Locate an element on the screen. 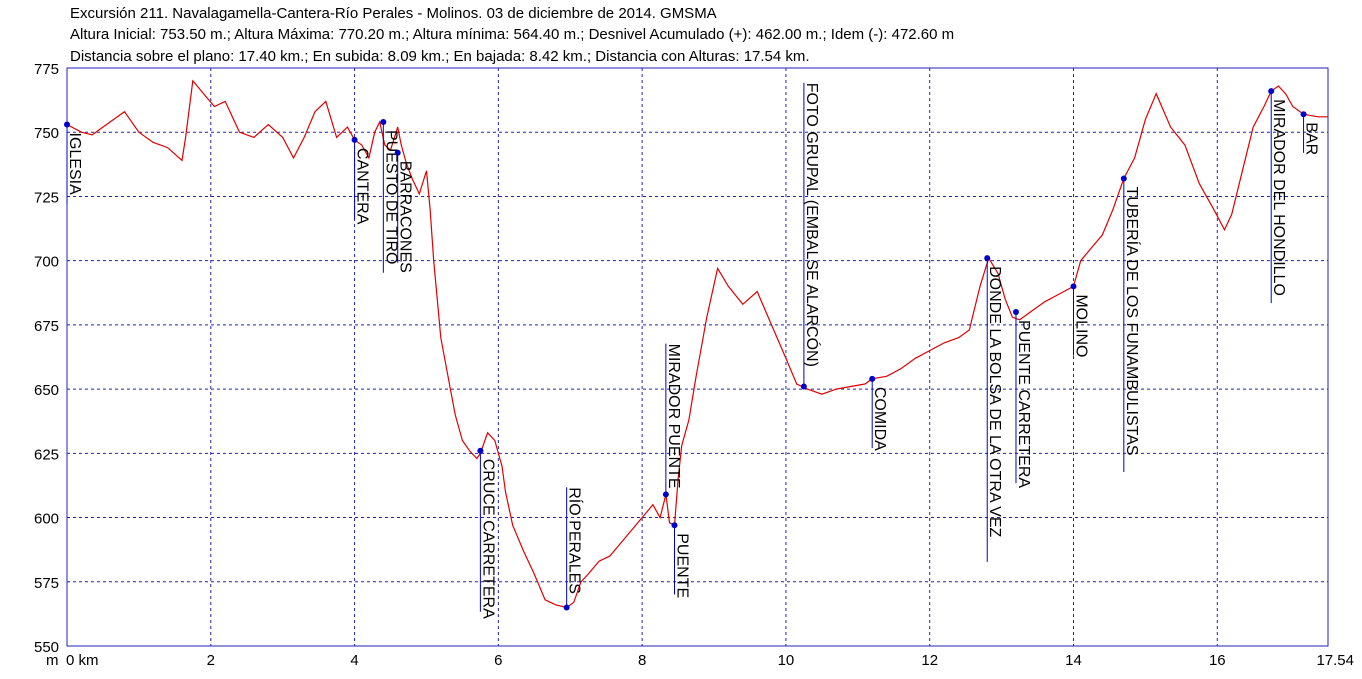 The width and height of the screenshot is (1362, 679). x-tick-label: 16 is located at coordinates (1217, 660).